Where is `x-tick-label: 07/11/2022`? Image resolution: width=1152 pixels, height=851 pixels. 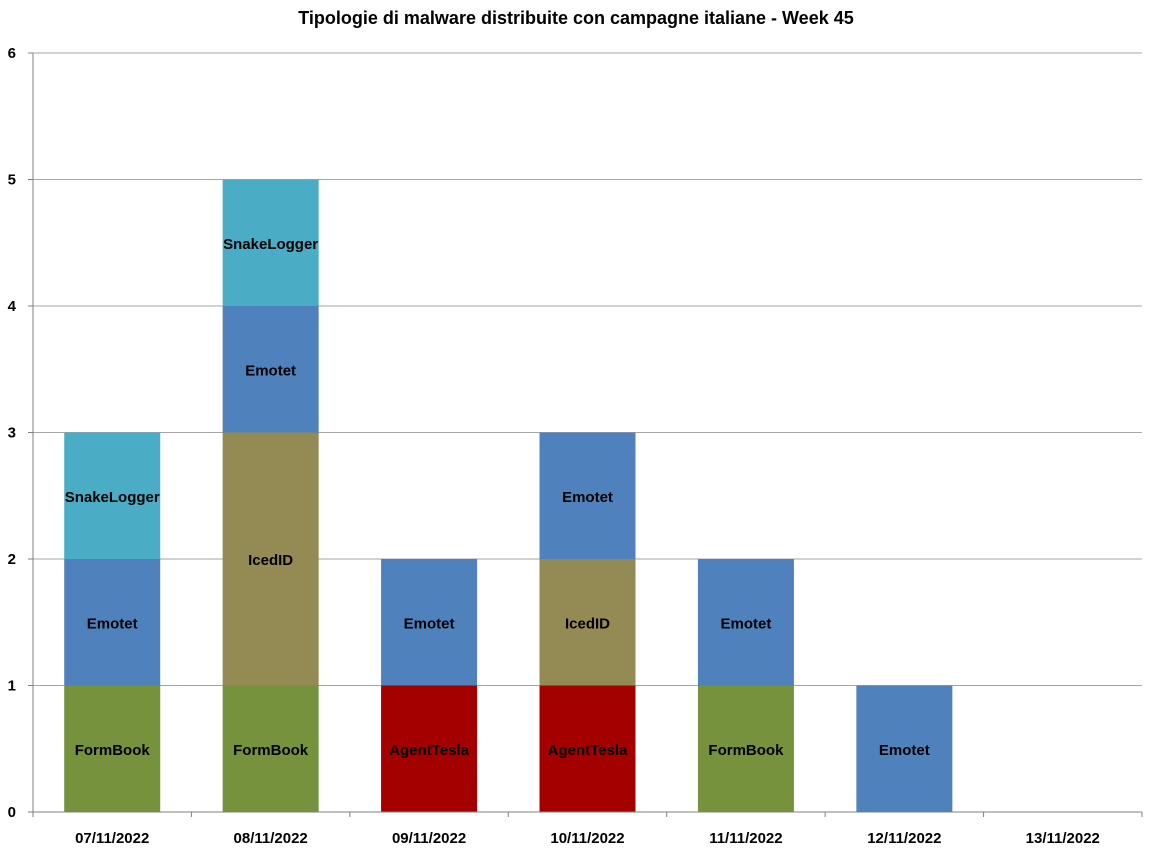
x-tick-label: 07/11/2022 is located at coordinates (112, 838).